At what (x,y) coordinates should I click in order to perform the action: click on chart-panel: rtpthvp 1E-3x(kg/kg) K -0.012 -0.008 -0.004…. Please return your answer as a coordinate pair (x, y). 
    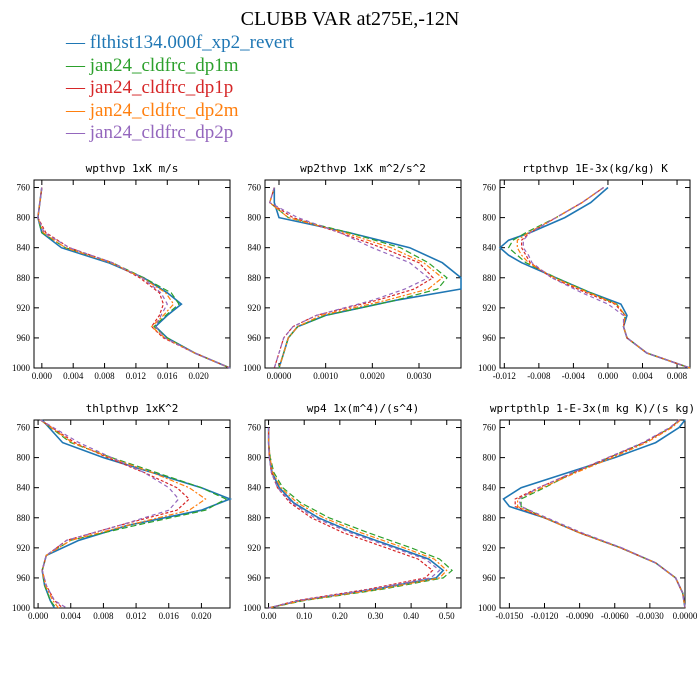
    Looking at the image, I should click on (584, 271).